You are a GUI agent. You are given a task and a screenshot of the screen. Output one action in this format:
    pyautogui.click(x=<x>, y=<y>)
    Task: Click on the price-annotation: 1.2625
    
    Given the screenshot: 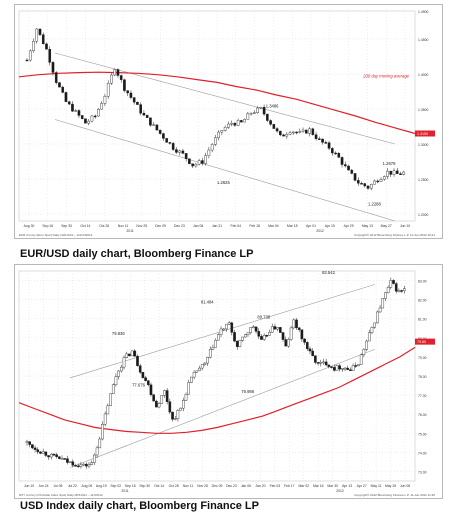 What is the action you would take?
    pyautogui.click(x=223, y=182)
    